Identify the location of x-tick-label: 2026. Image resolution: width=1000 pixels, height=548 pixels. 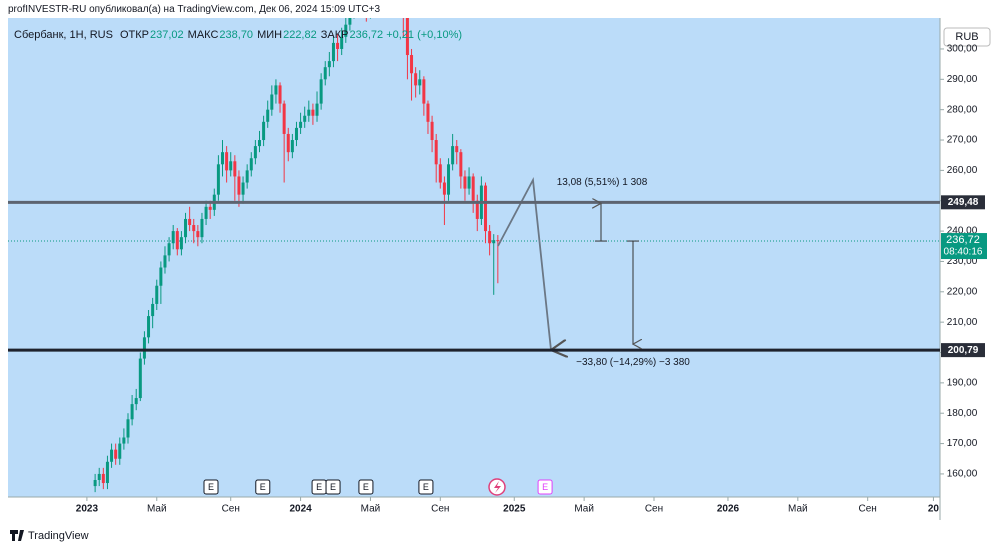
(728, 509).